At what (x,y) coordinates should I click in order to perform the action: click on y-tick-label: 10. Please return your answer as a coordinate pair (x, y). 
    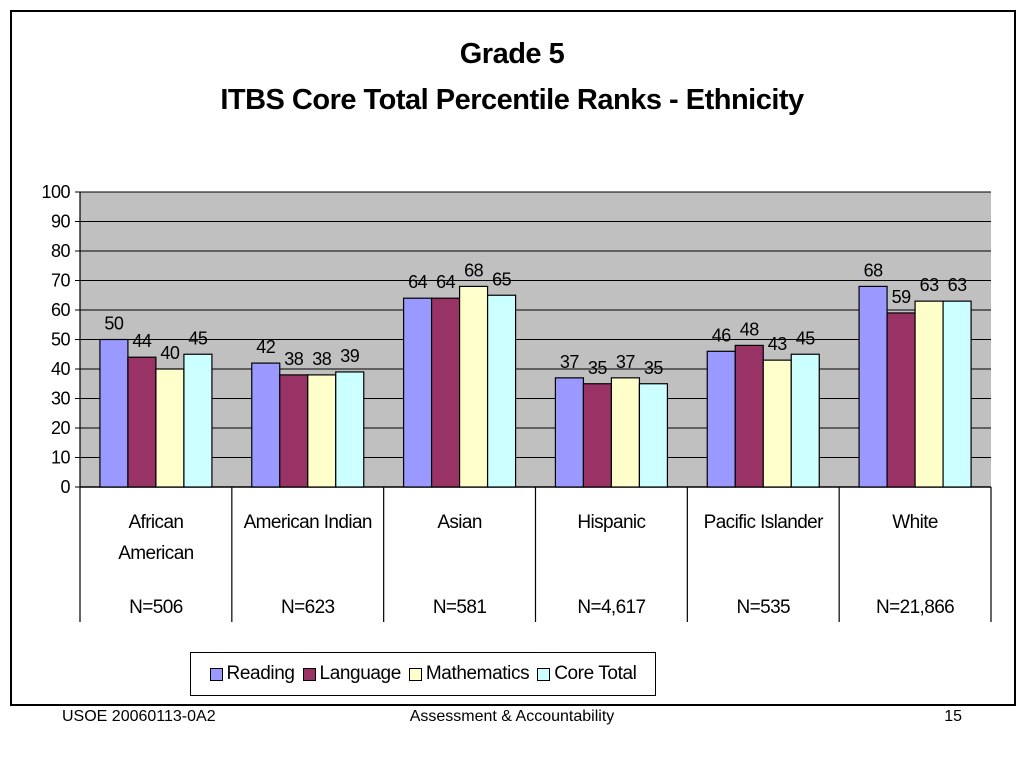
    Looking at the image, I should click on (61, 458).